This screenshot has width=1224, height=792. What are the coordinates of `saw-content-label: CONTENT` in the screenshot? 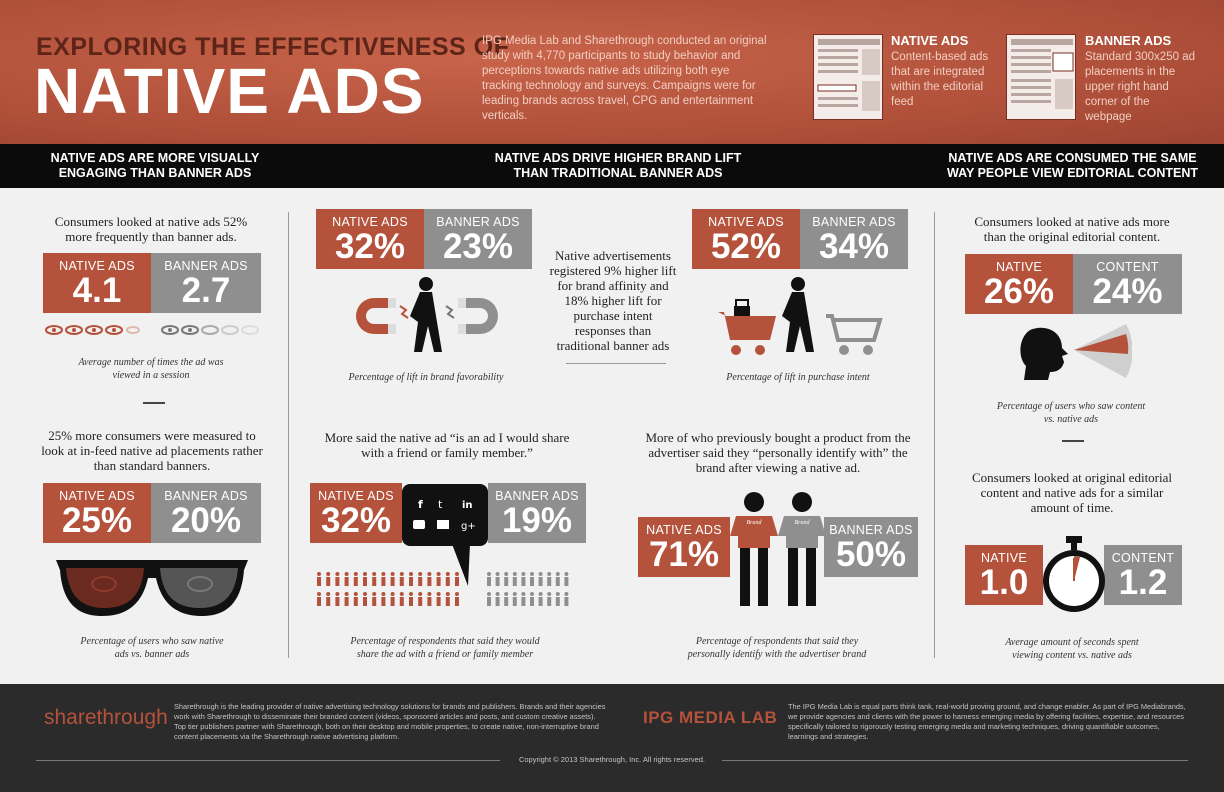 It's located at (1127, 267).